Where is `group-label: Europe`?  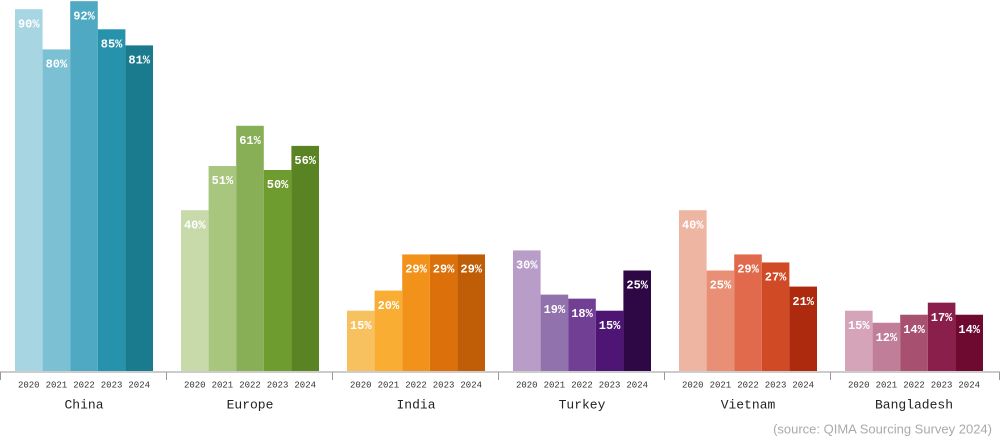 group-label: Europe is located at coordinates (250, 404).